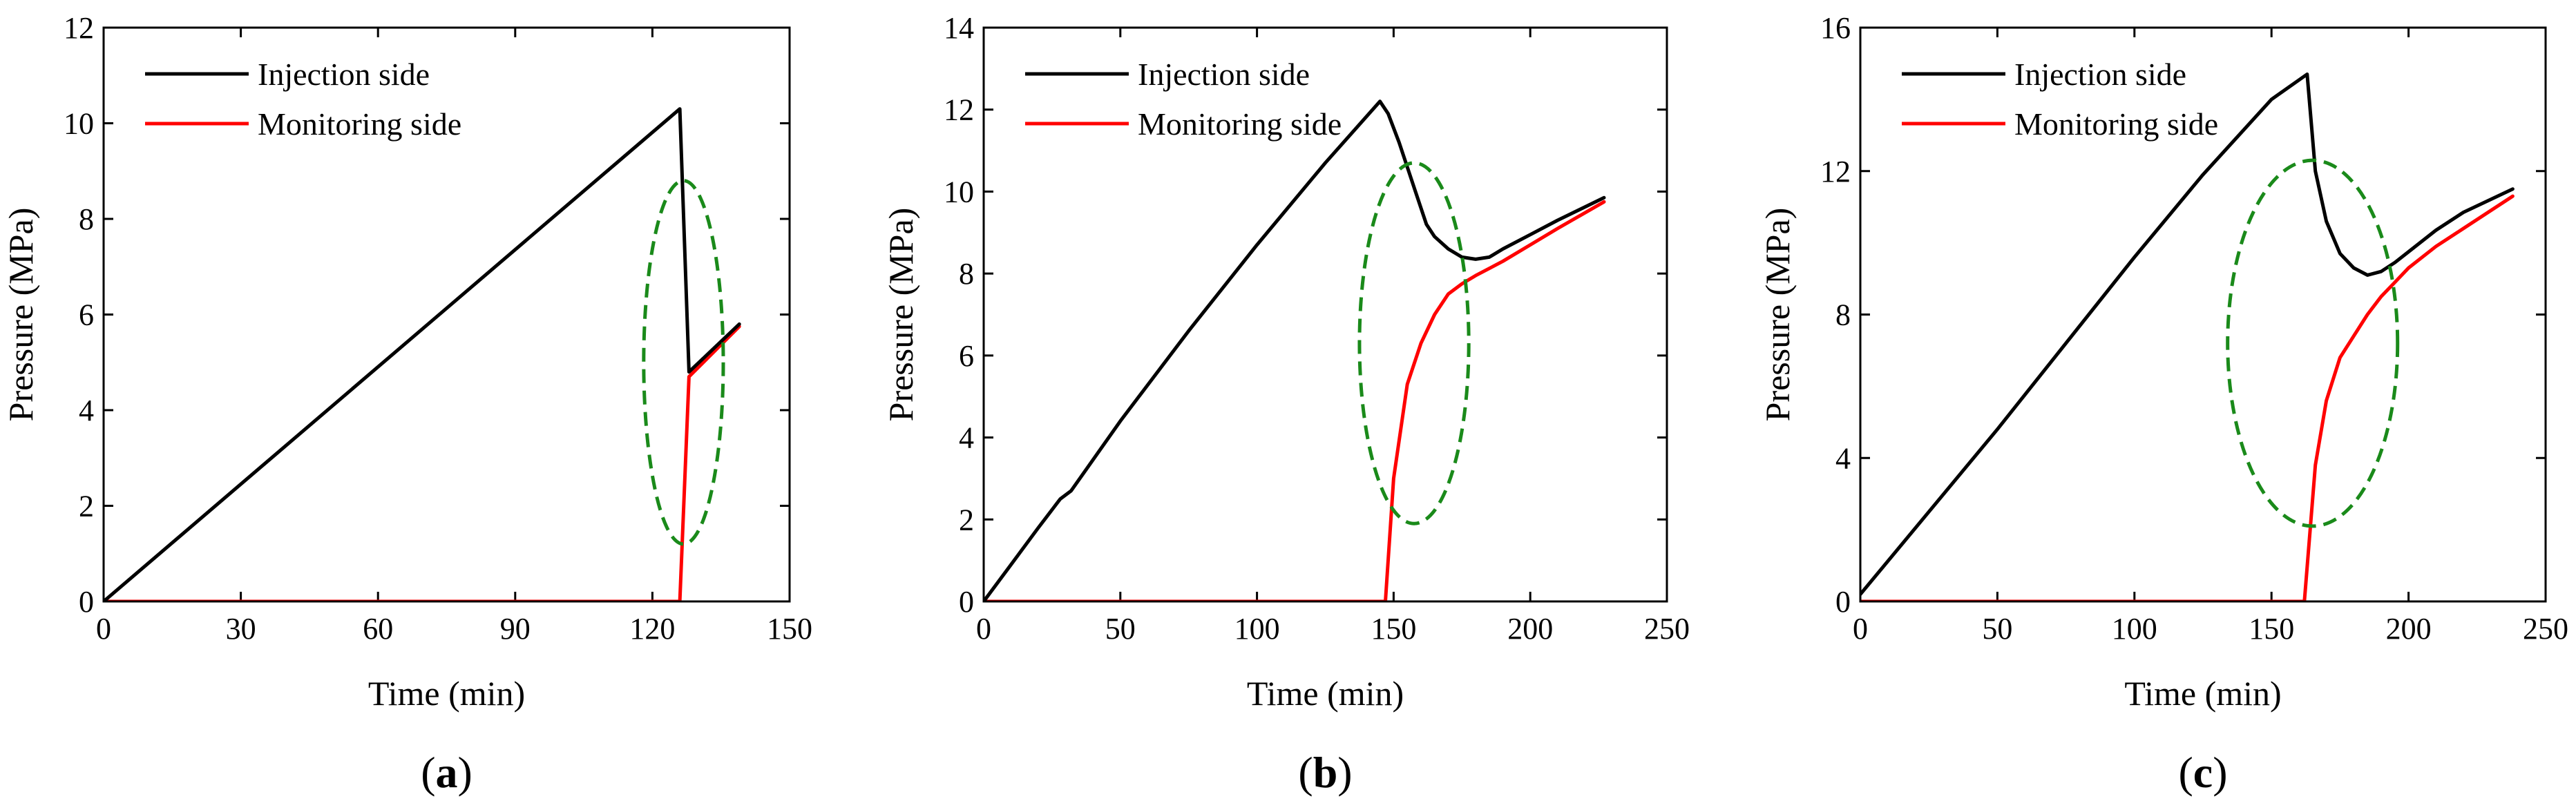 Image resolution: width=2576 pixels, height=801 pixels. What do you see at coordinates (378, 629) in the screenshot?
I see `x-tick-label: 60` at bounding box center [378, 629].